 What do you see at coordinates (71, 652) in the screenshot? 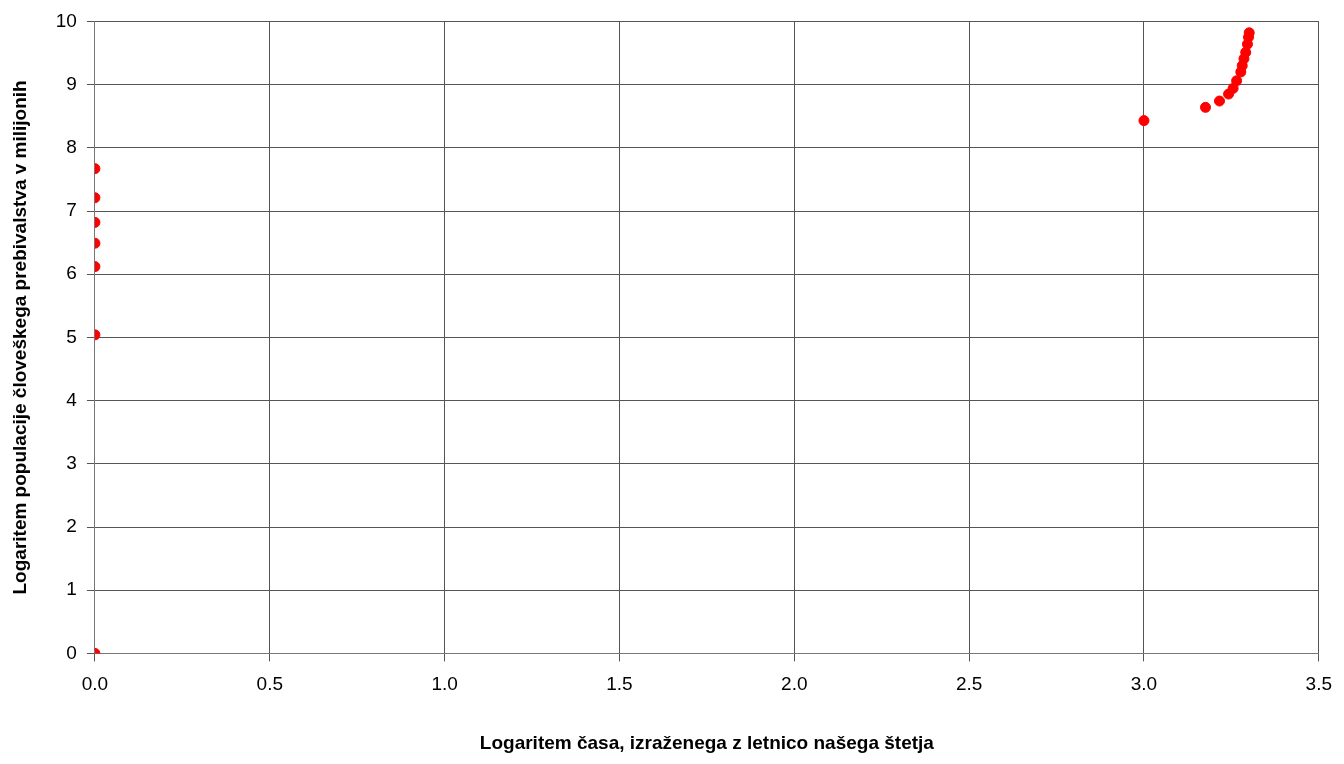
I see `y-tick-label: 0` at bounding box center [71, 652].